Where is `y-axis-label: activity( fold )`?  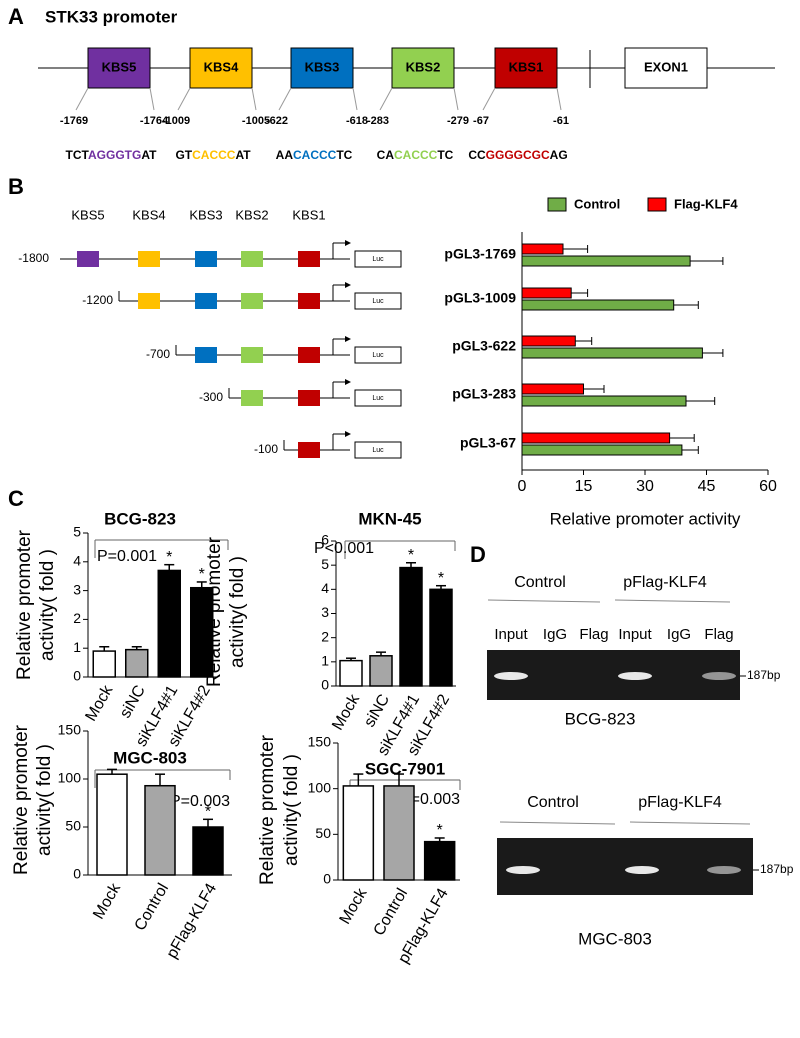
y-axis-label: activity( fold ) is located at coordinates (291, 810).